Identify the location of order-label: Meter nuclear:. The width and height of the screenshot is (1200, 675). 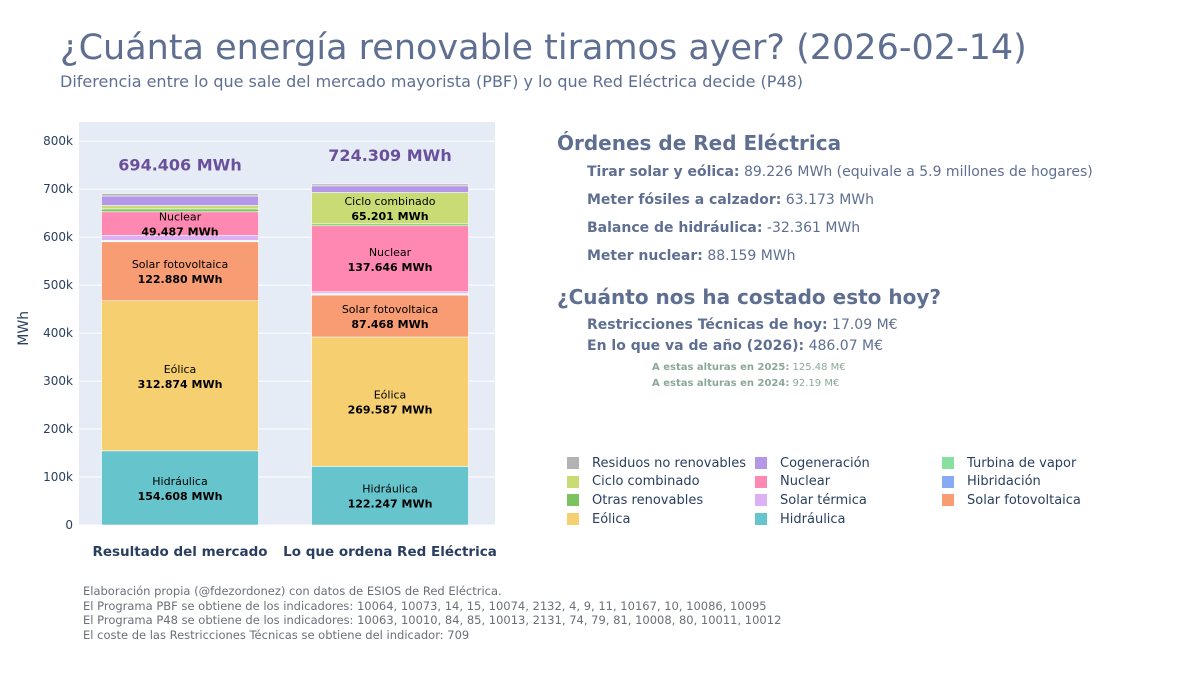
(645, 256).